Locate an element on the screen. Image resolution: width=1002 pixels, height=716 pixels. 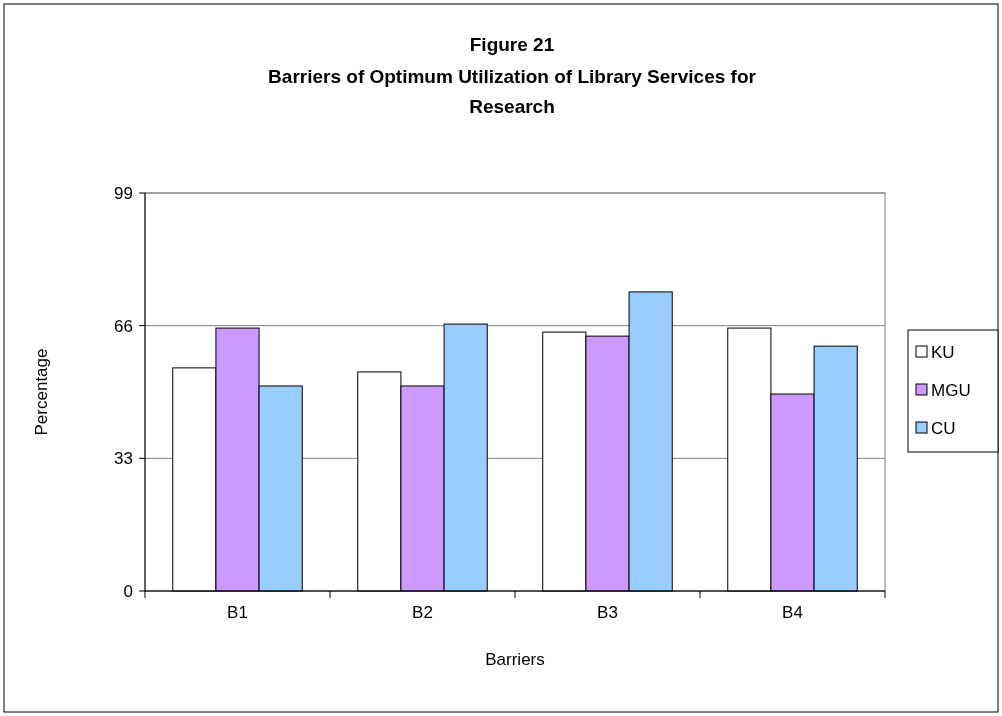
legend-label: CU is located at coordinates (943, 428).